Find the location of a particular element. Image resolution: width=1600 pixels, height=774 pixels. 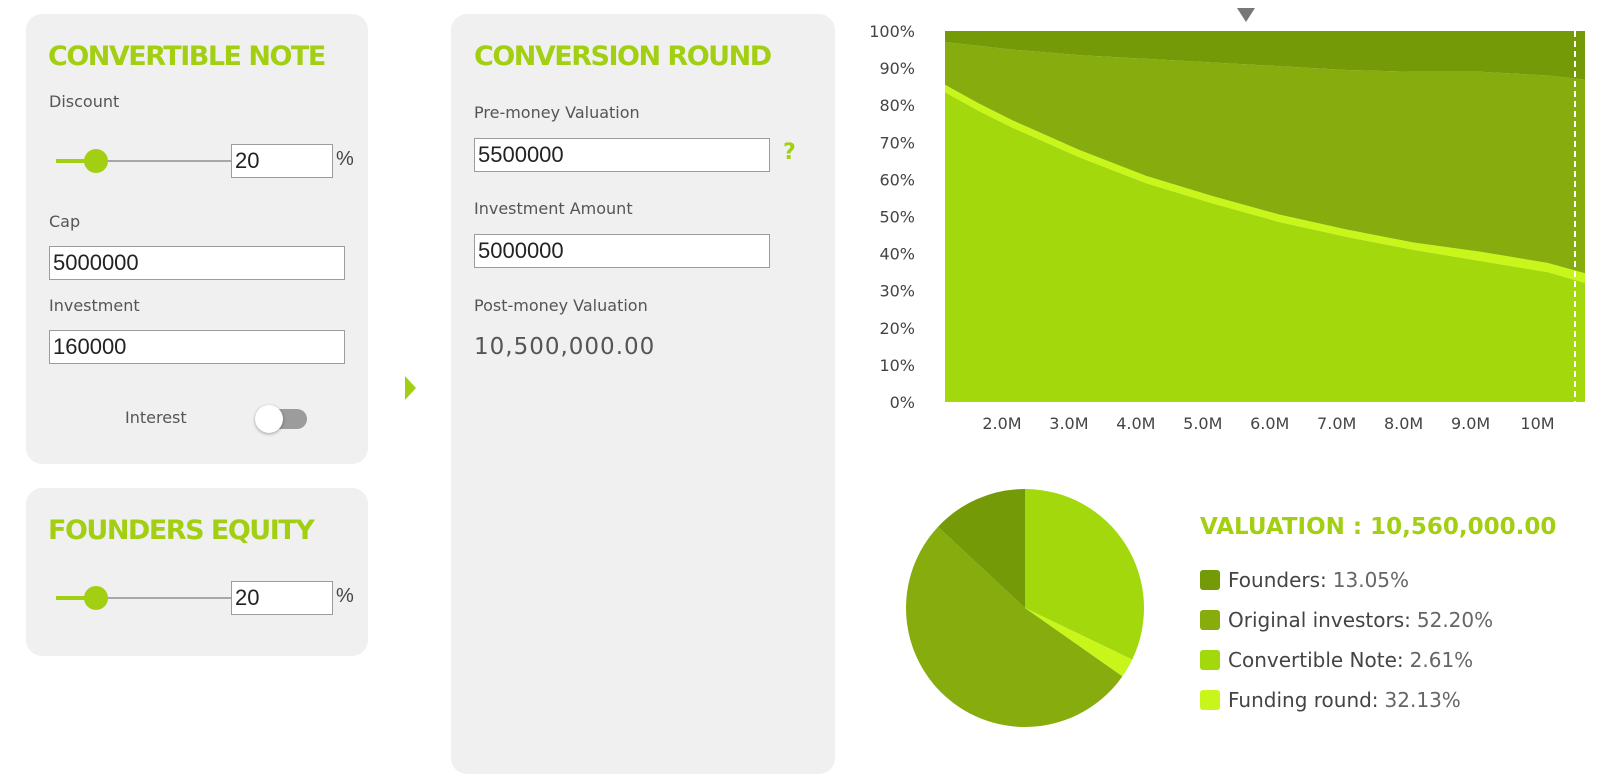

x-tick-label: 7.0M is located at coordinates (1336, 423).